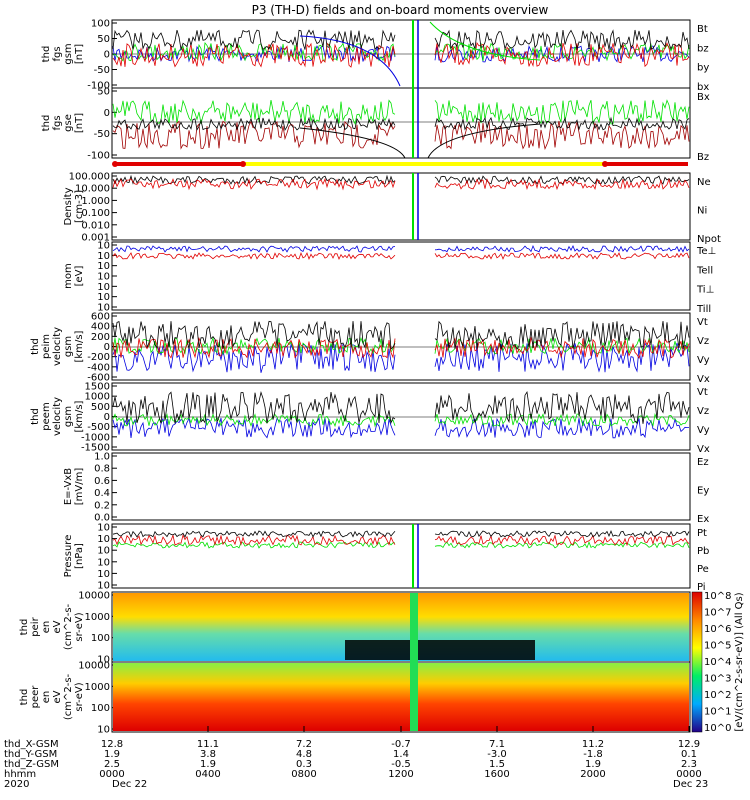  Describe the element at coordinates (703, 411) in the screenshot. I see `legend-entry: Vz` at that location.